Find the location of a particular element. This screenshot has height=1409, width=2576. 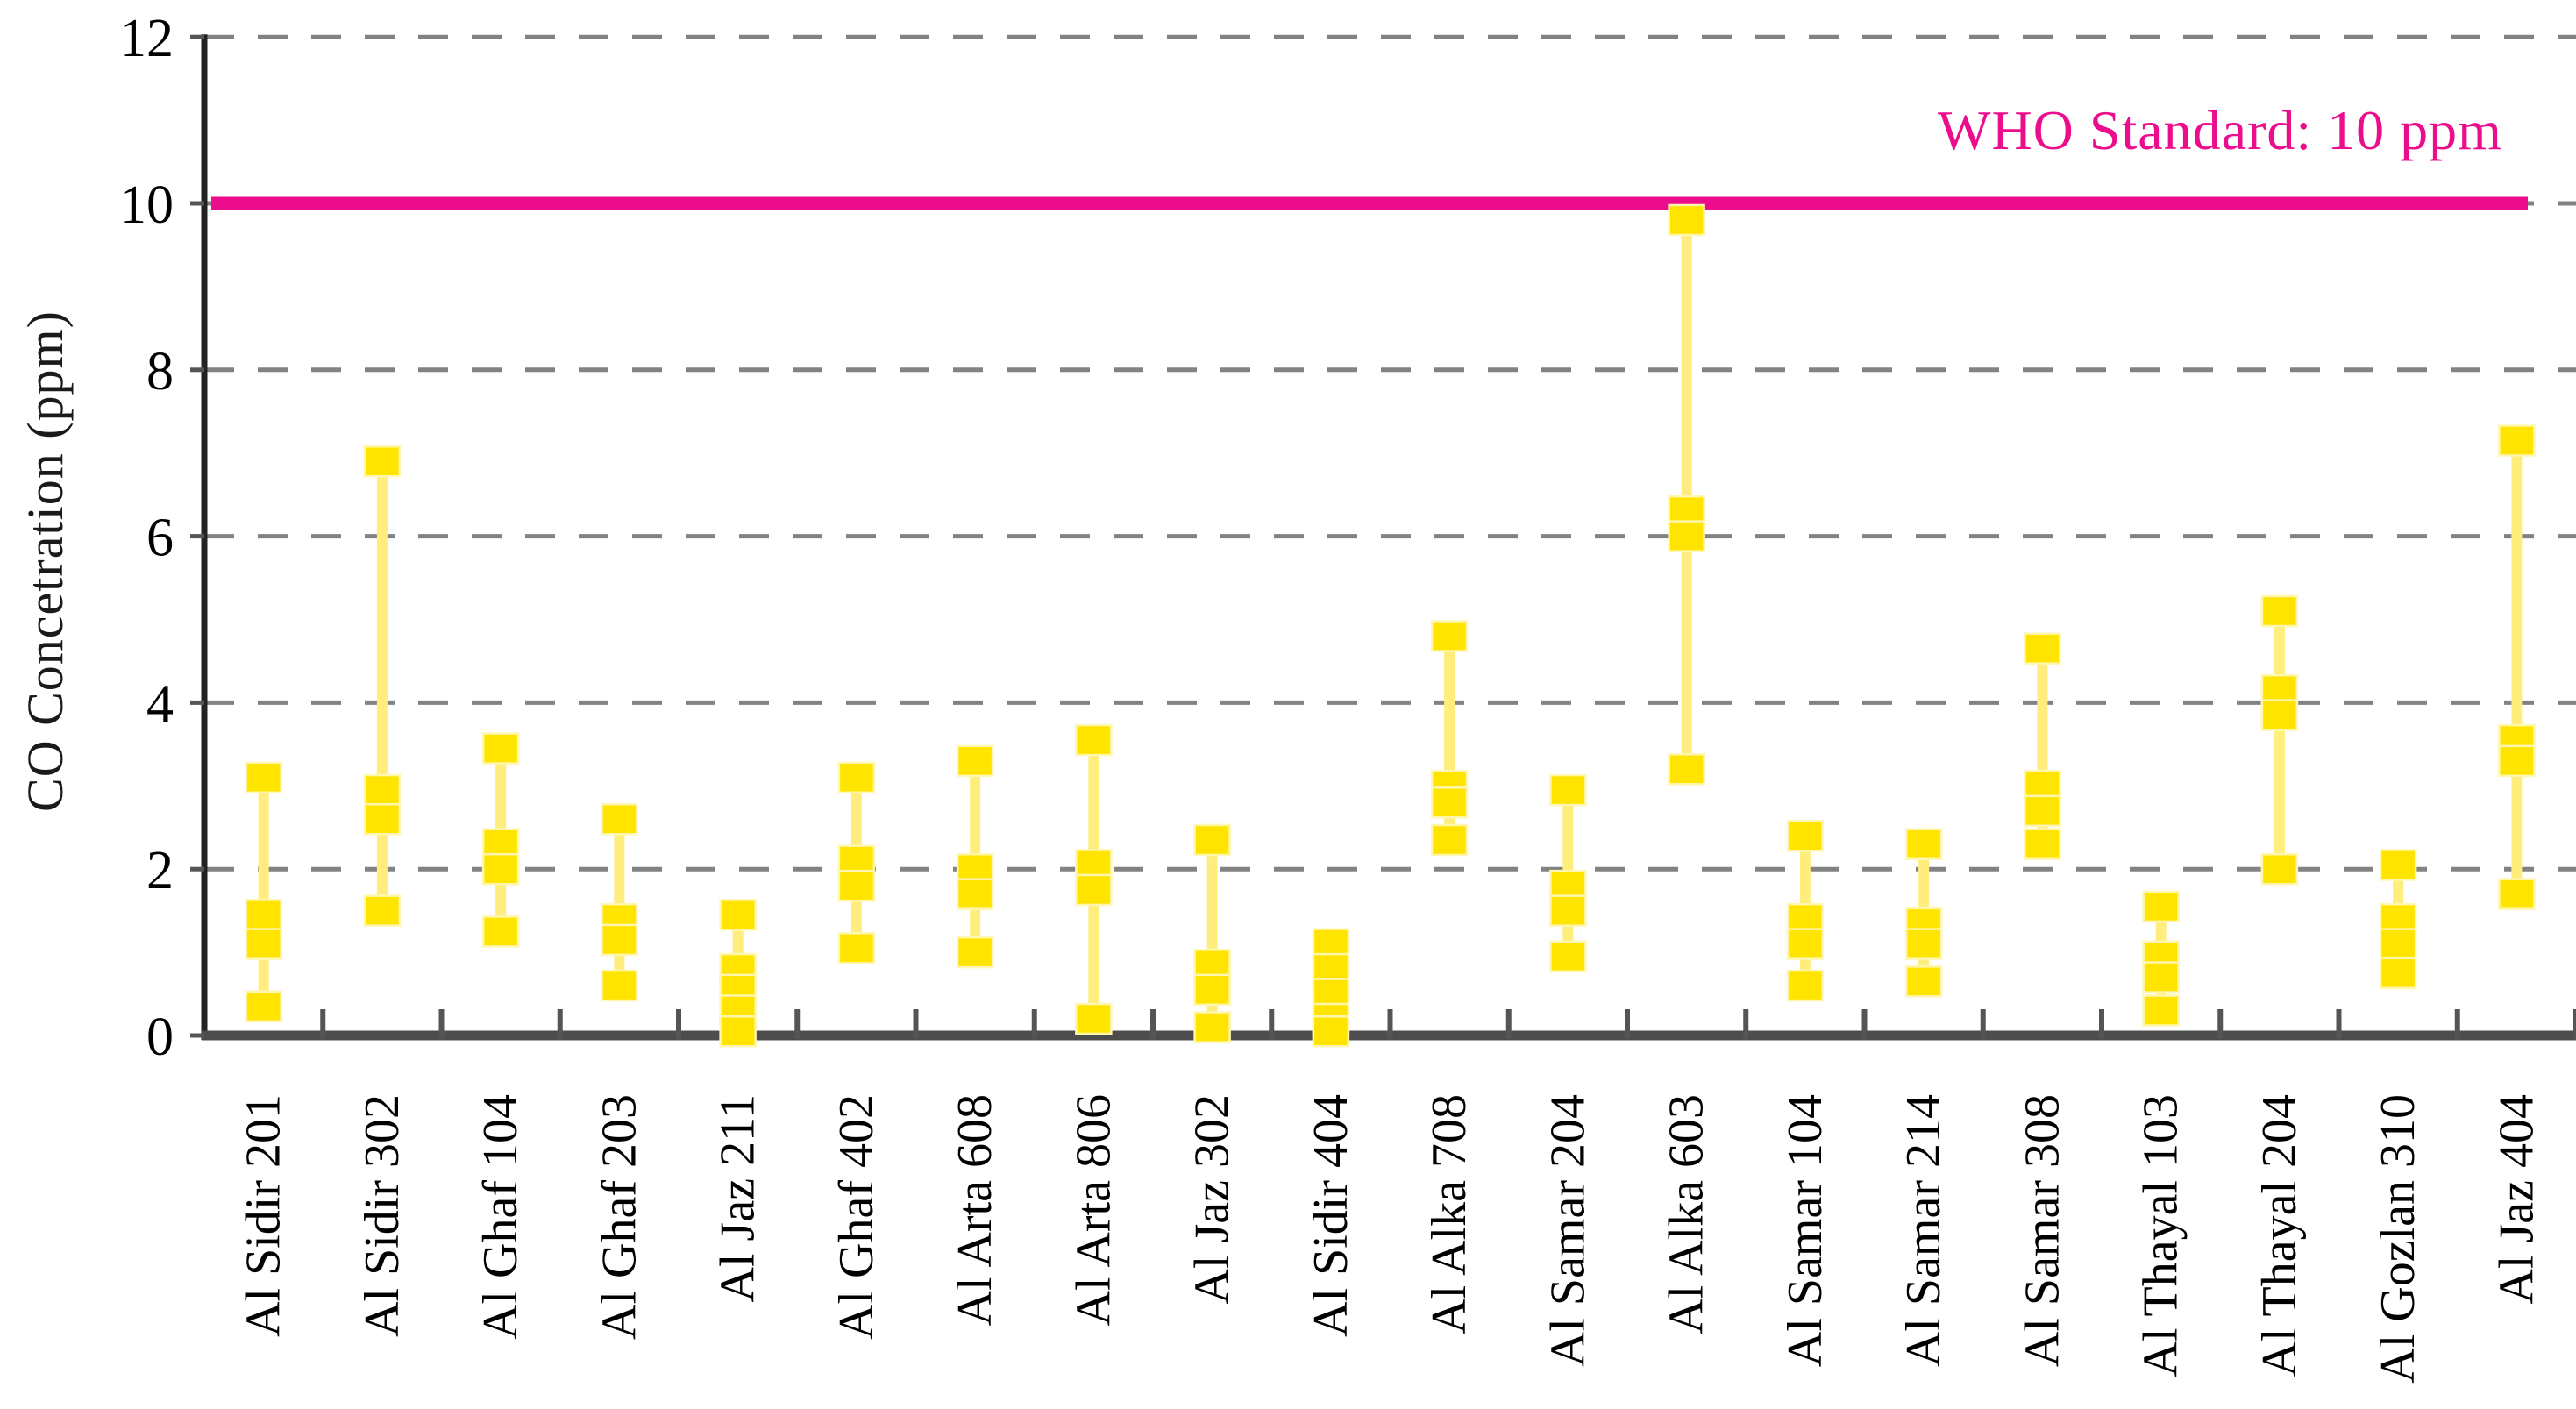

x-category-label: Al Thayal 204 is located at coordinates (2279, 1235).